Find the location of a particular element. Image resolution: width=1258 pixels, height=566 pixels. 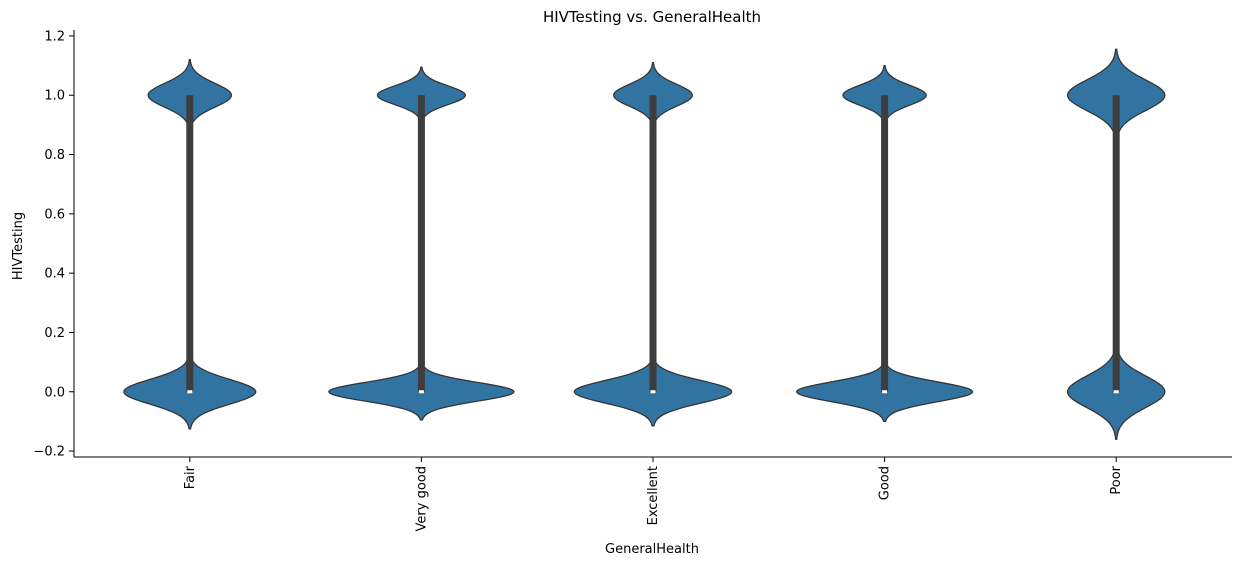

y-tick-label: 1.2 is located at coordinates (54, 36).